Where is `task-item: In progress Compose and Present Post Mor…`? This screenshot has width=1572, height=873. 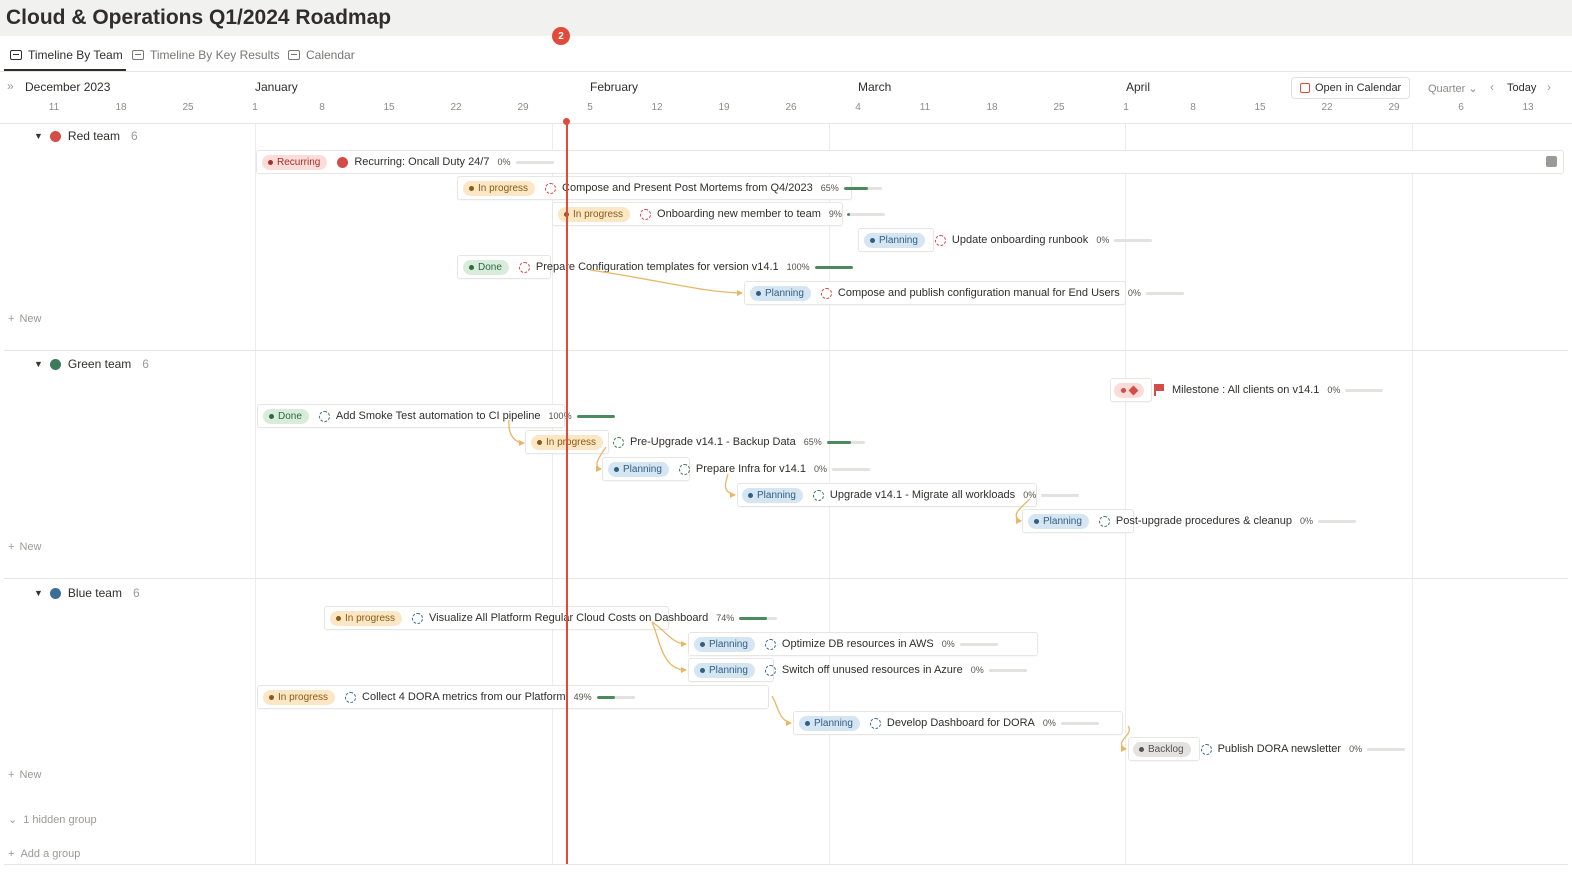
task-item: In progress Compose and Present Post Mor… is located at coordinates (672, 188).